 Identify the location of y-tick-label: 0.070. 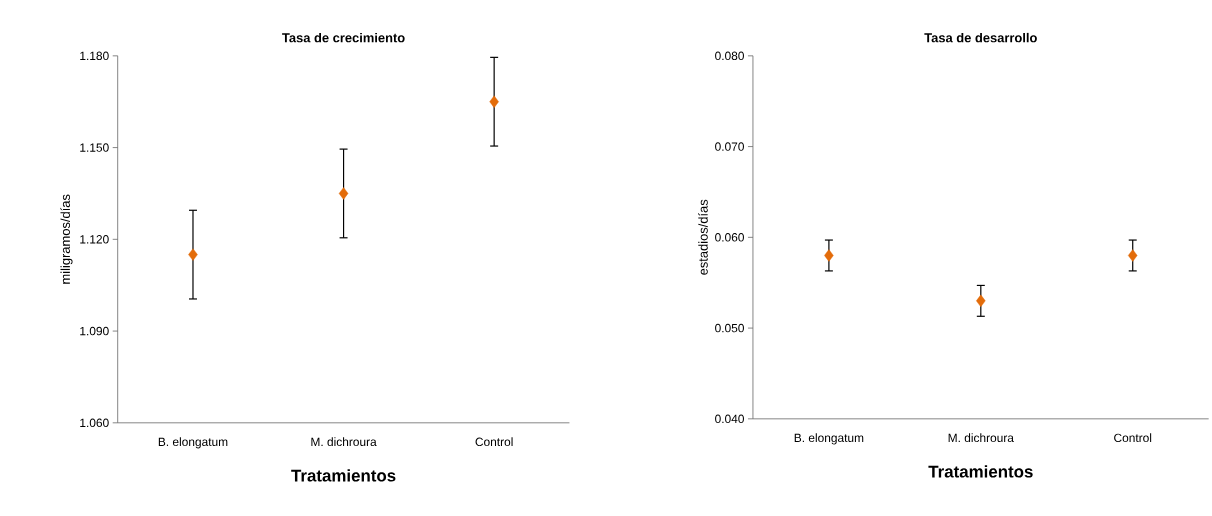
(729, 147).